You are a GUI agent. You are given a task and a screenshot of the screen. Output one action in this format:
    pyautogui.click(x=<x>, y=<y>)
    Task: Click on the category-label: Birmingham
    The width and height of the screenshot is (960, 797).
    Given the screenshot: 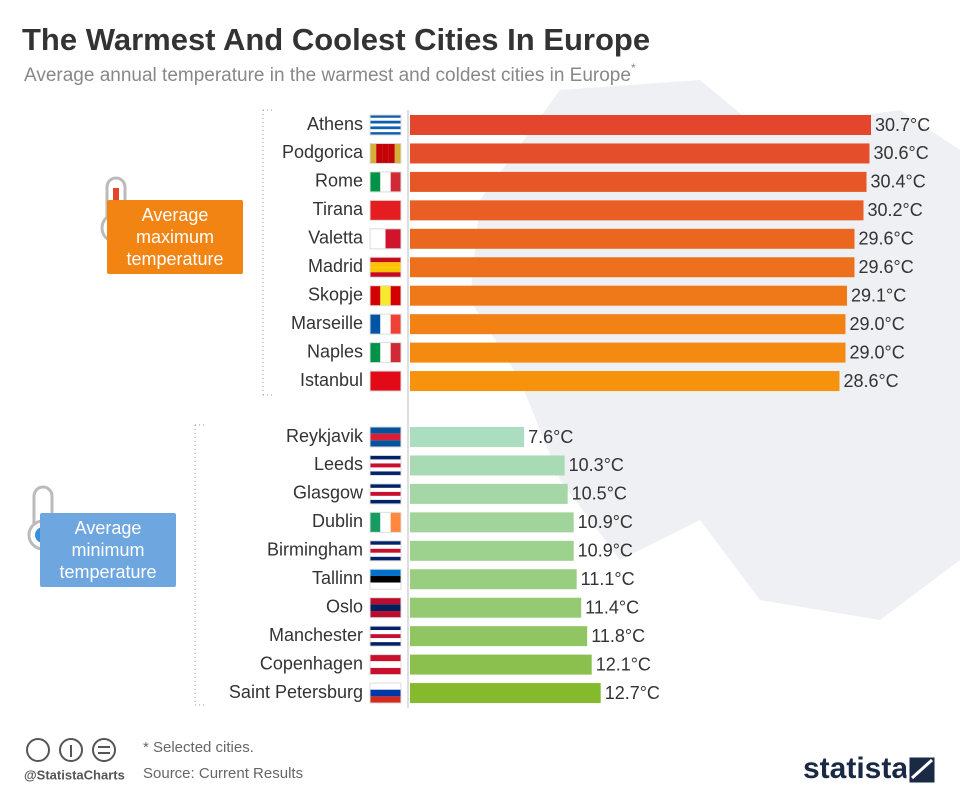 What is the action you would take?
    pyautogui.click(x=315, y=550)
    